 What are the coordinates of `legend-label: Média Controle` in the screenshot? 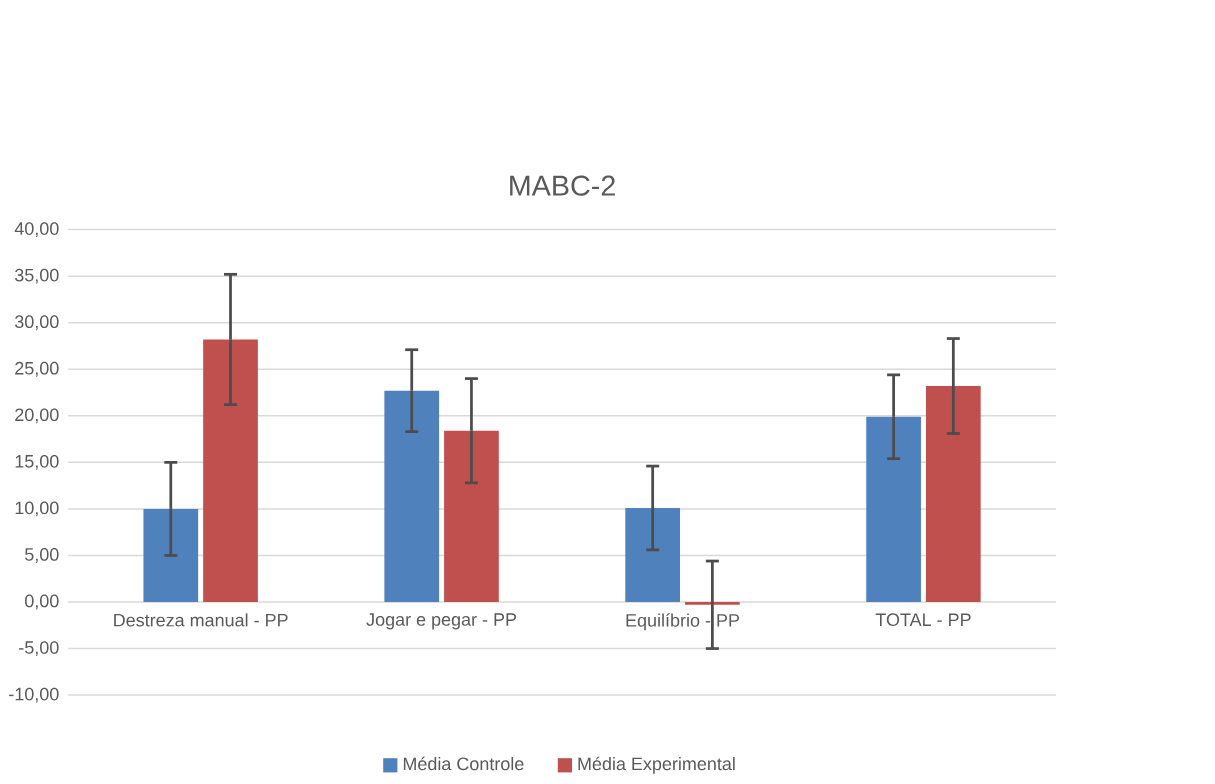 It's located at (463, 763).